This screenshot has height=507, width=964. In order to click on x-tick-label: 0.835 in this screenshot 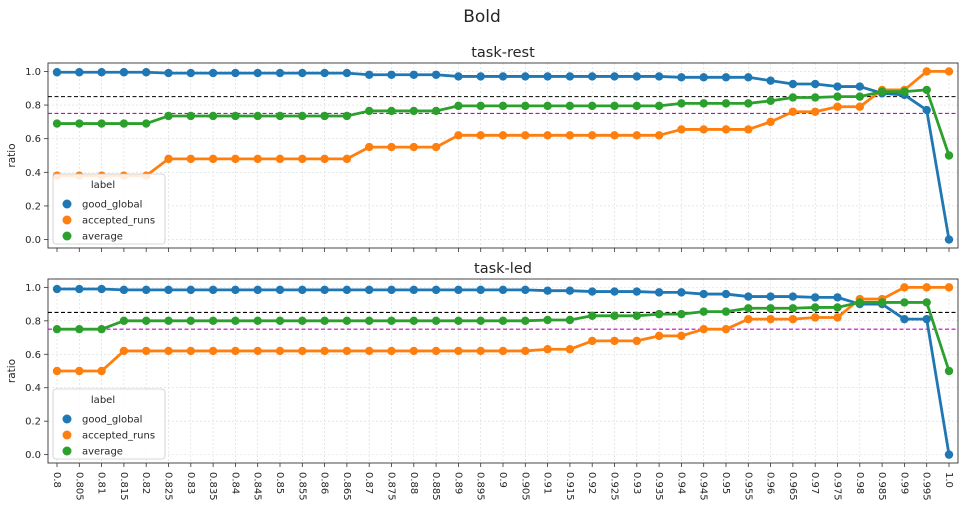, I will do `click(212, 486)`.